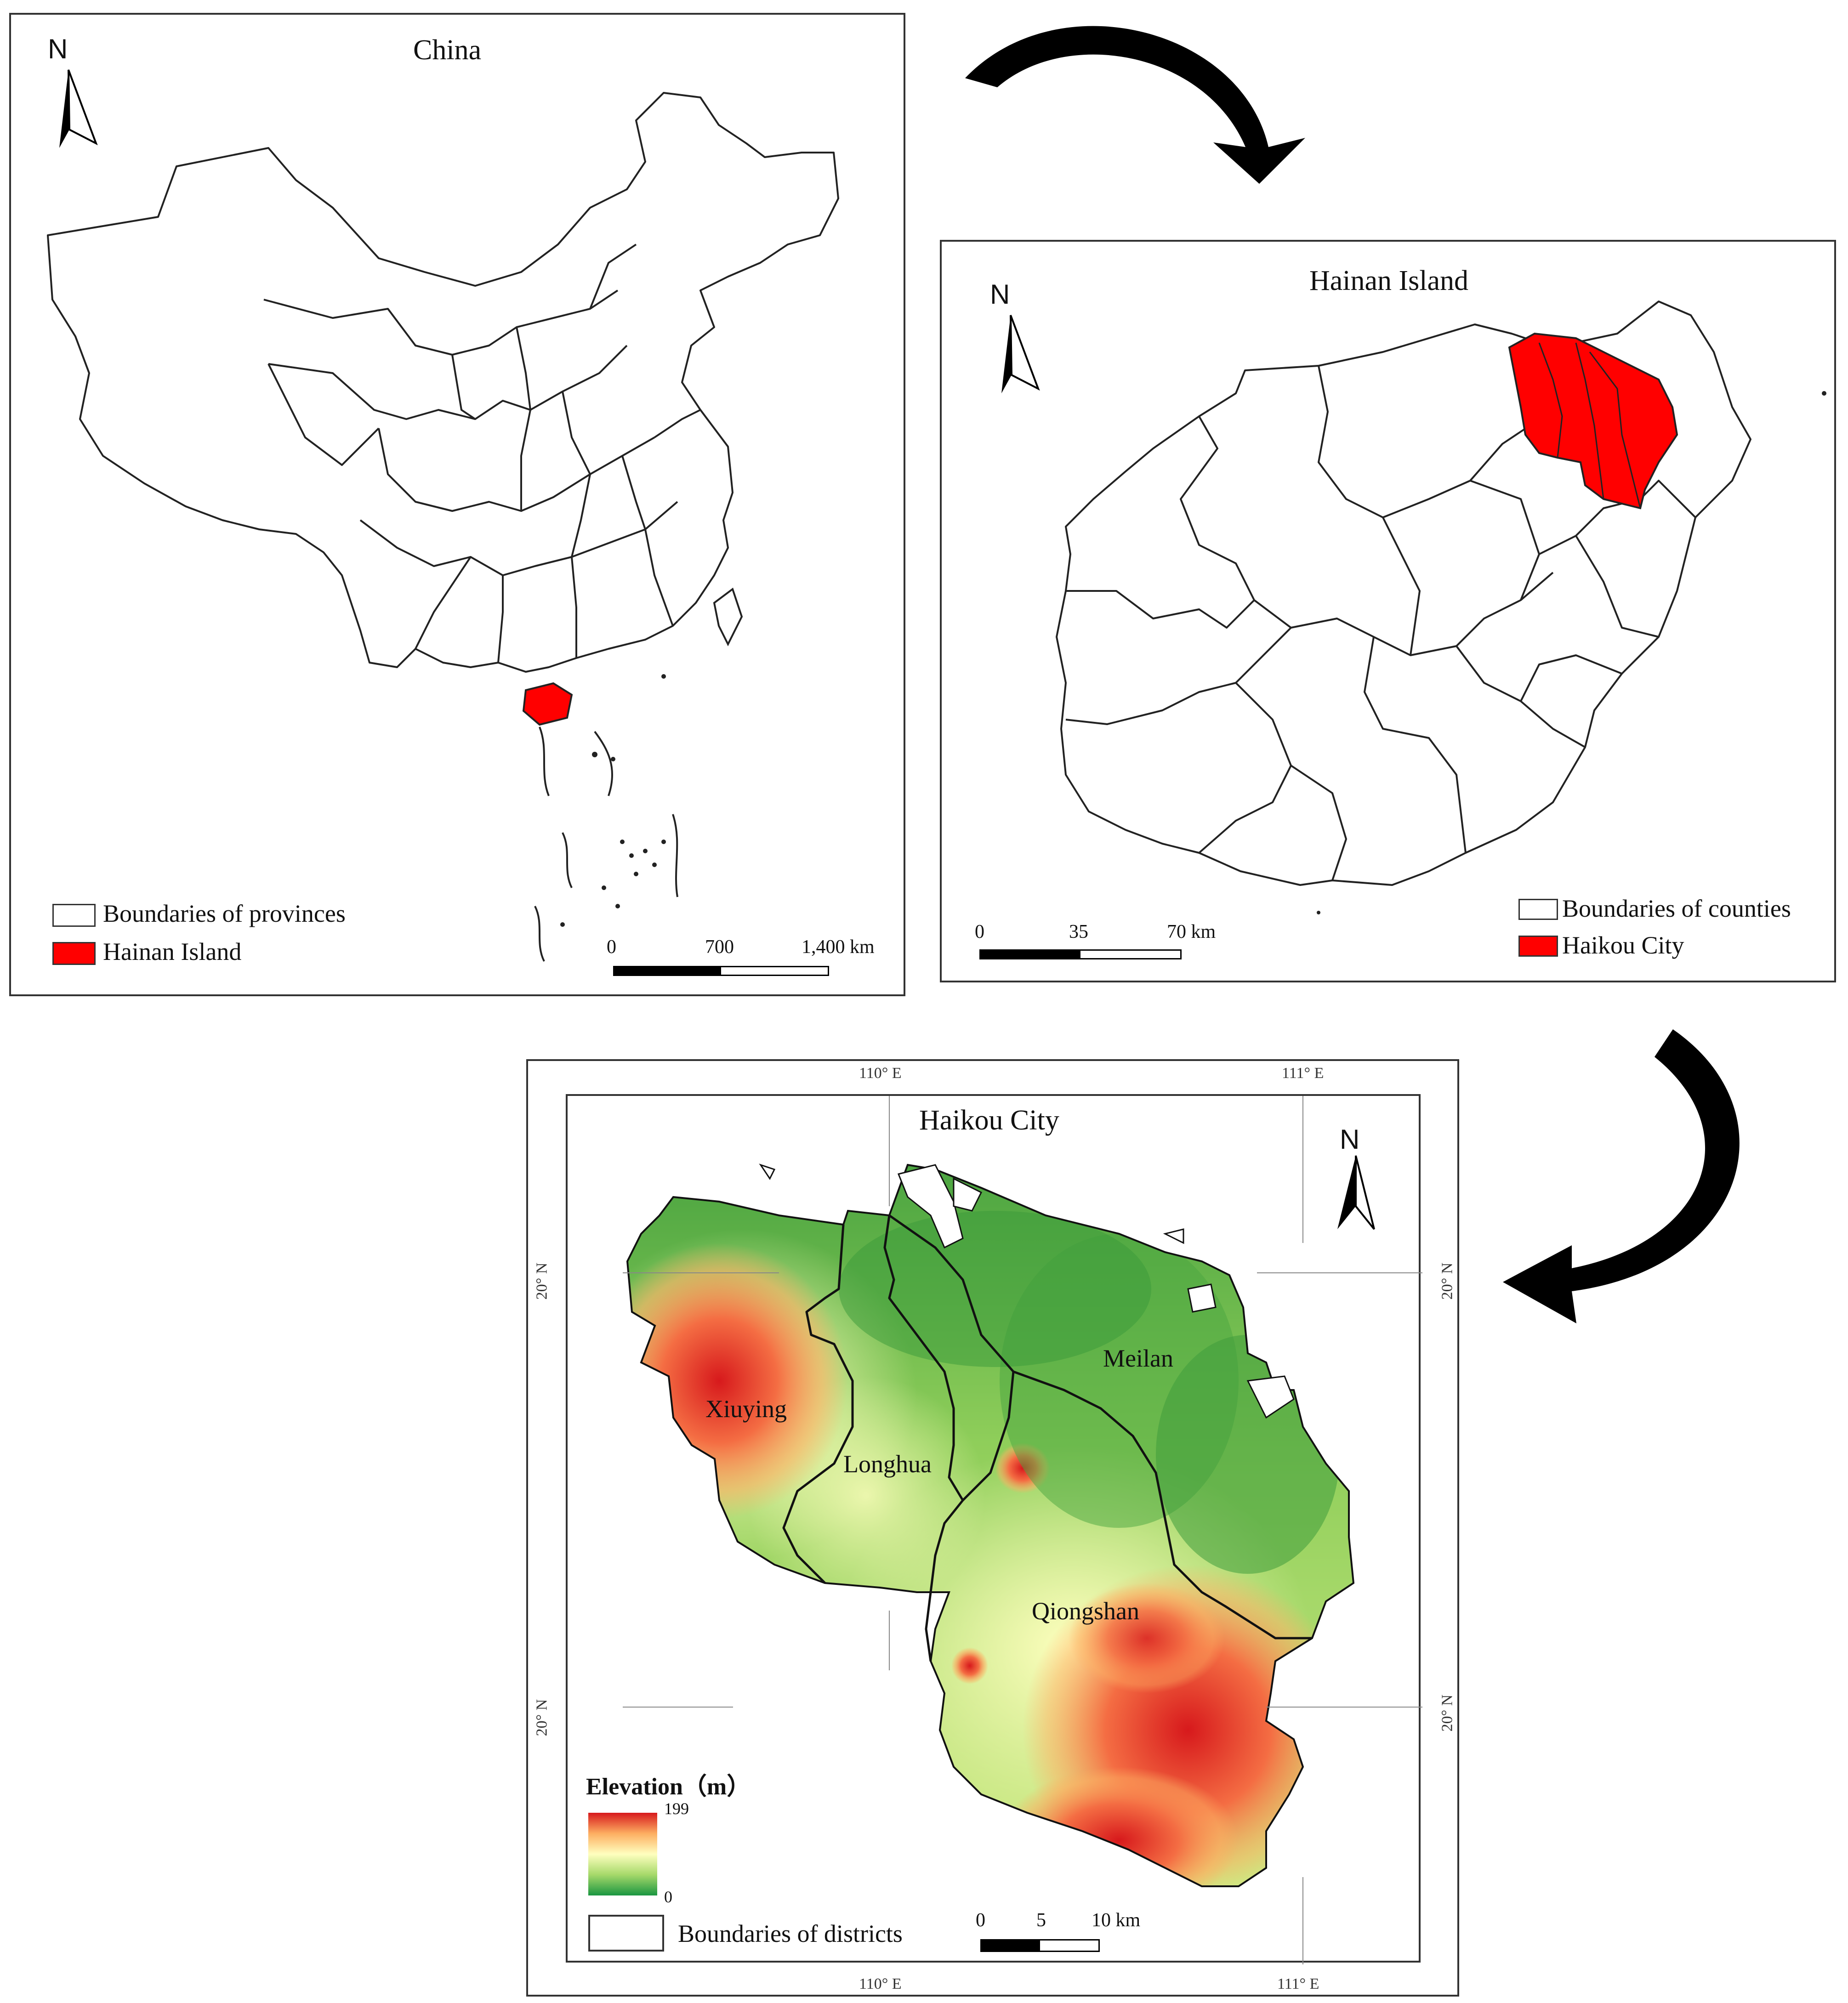 The image size is (1848, 2003). I want to click on elevation-legend-title: Elevation（m）, so click(668, 1787).